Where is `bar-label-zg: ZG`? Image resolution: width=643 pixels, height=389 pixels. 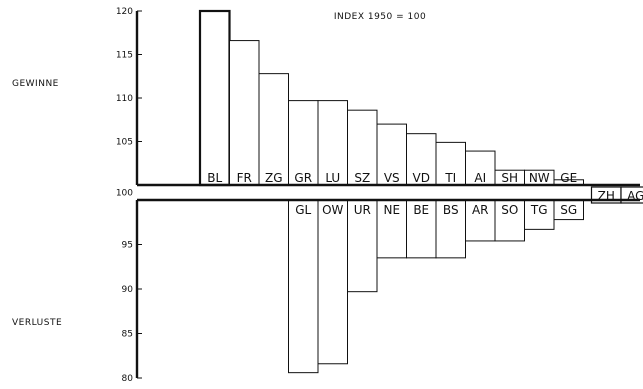
bar-label-zg: ZG is located at coordinates (274, 178).